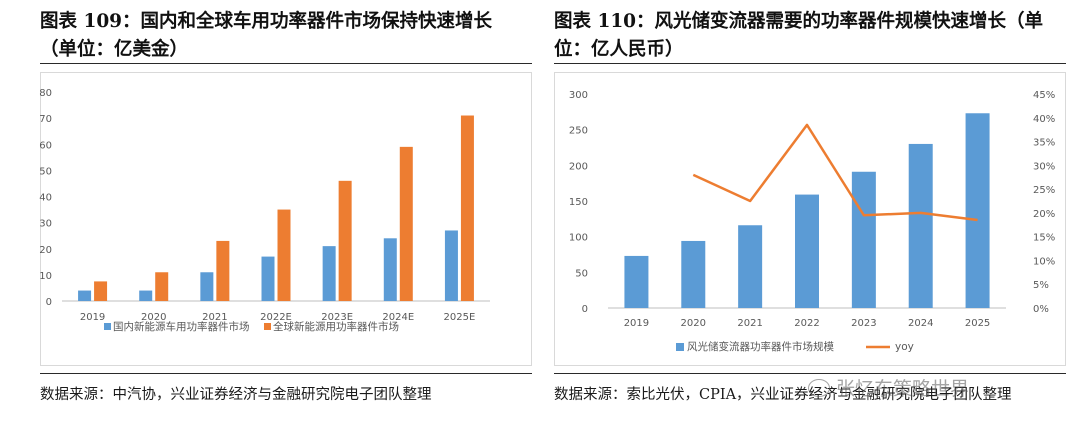  Describe the element at coordinates (578, 131) in the screenshot. I see `right-y-left-tick-label: 250` at that location.